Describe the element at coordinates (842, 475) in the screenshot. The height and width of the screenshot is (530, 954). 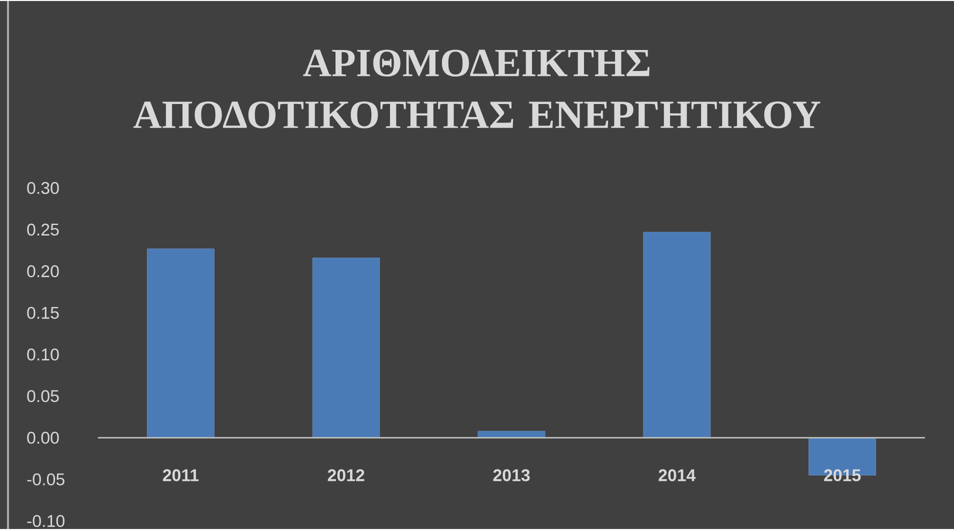
I see `x-tick-label: 2015` at that location.